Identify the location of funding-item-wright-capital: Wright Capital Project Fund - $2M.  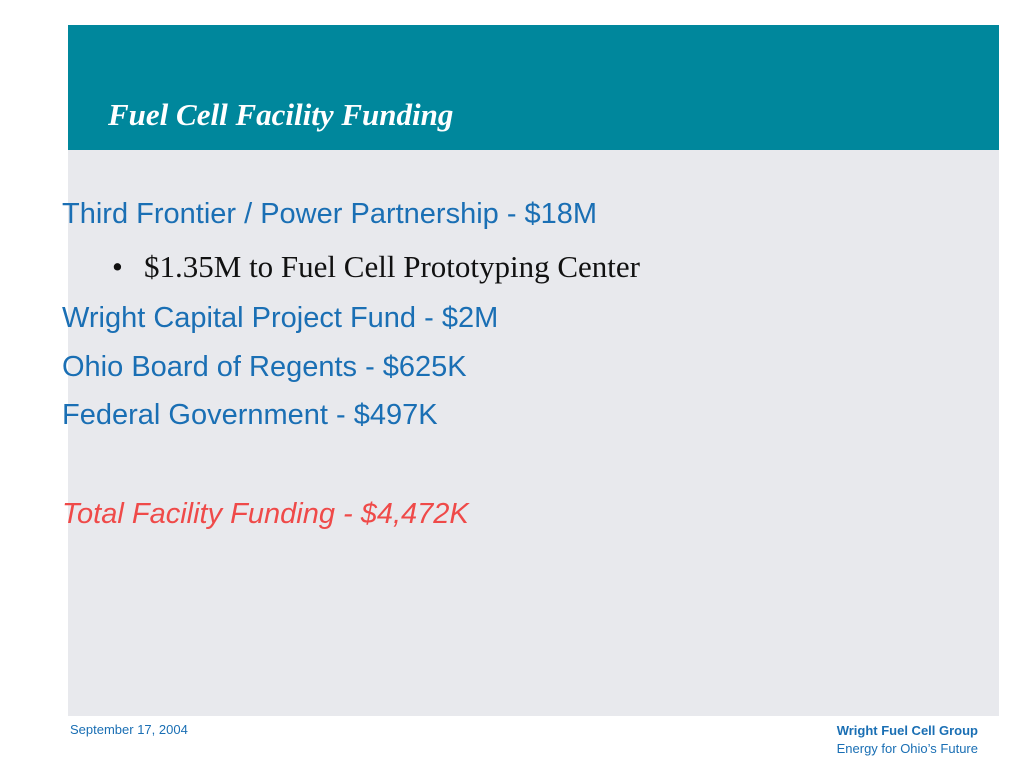
(280, 318).